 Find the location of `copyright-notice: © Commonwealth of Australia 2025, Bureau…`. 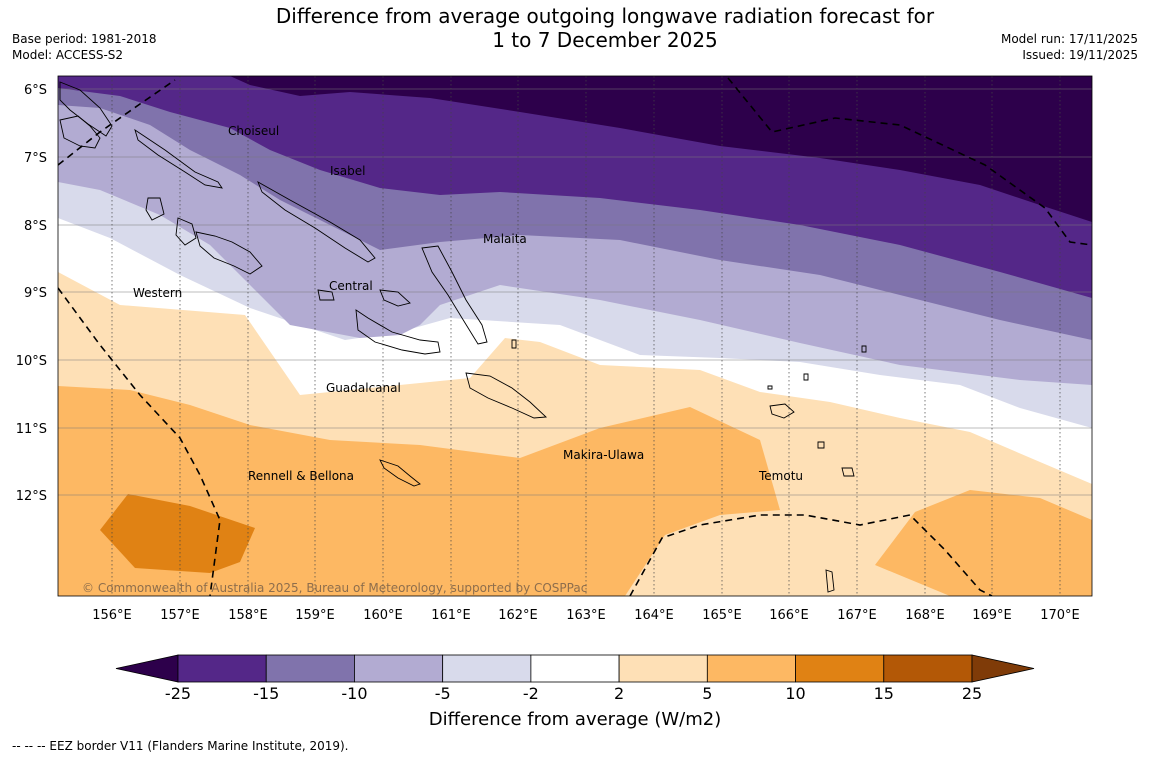

copyright-notice: © Commonwealth of Australia 2025, Bureau… is located at coordinates (334, 588).